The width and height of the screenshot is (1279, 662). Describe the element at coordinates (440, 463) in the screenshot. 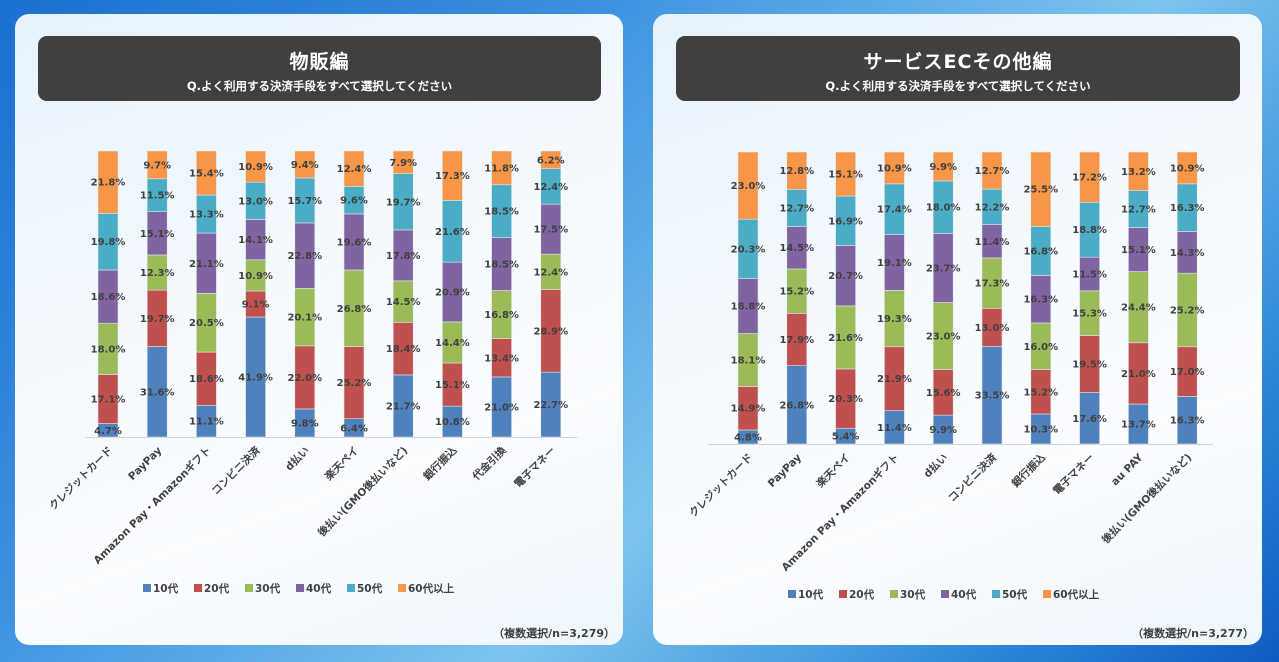

I see `category-label: 銀行振込` at that location.